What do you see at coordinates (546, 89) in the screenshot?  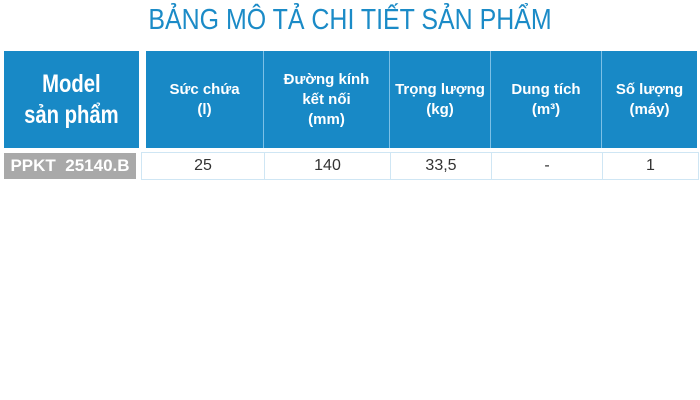 I see `header-line: Dung tích` at bounding box center [546, 89].